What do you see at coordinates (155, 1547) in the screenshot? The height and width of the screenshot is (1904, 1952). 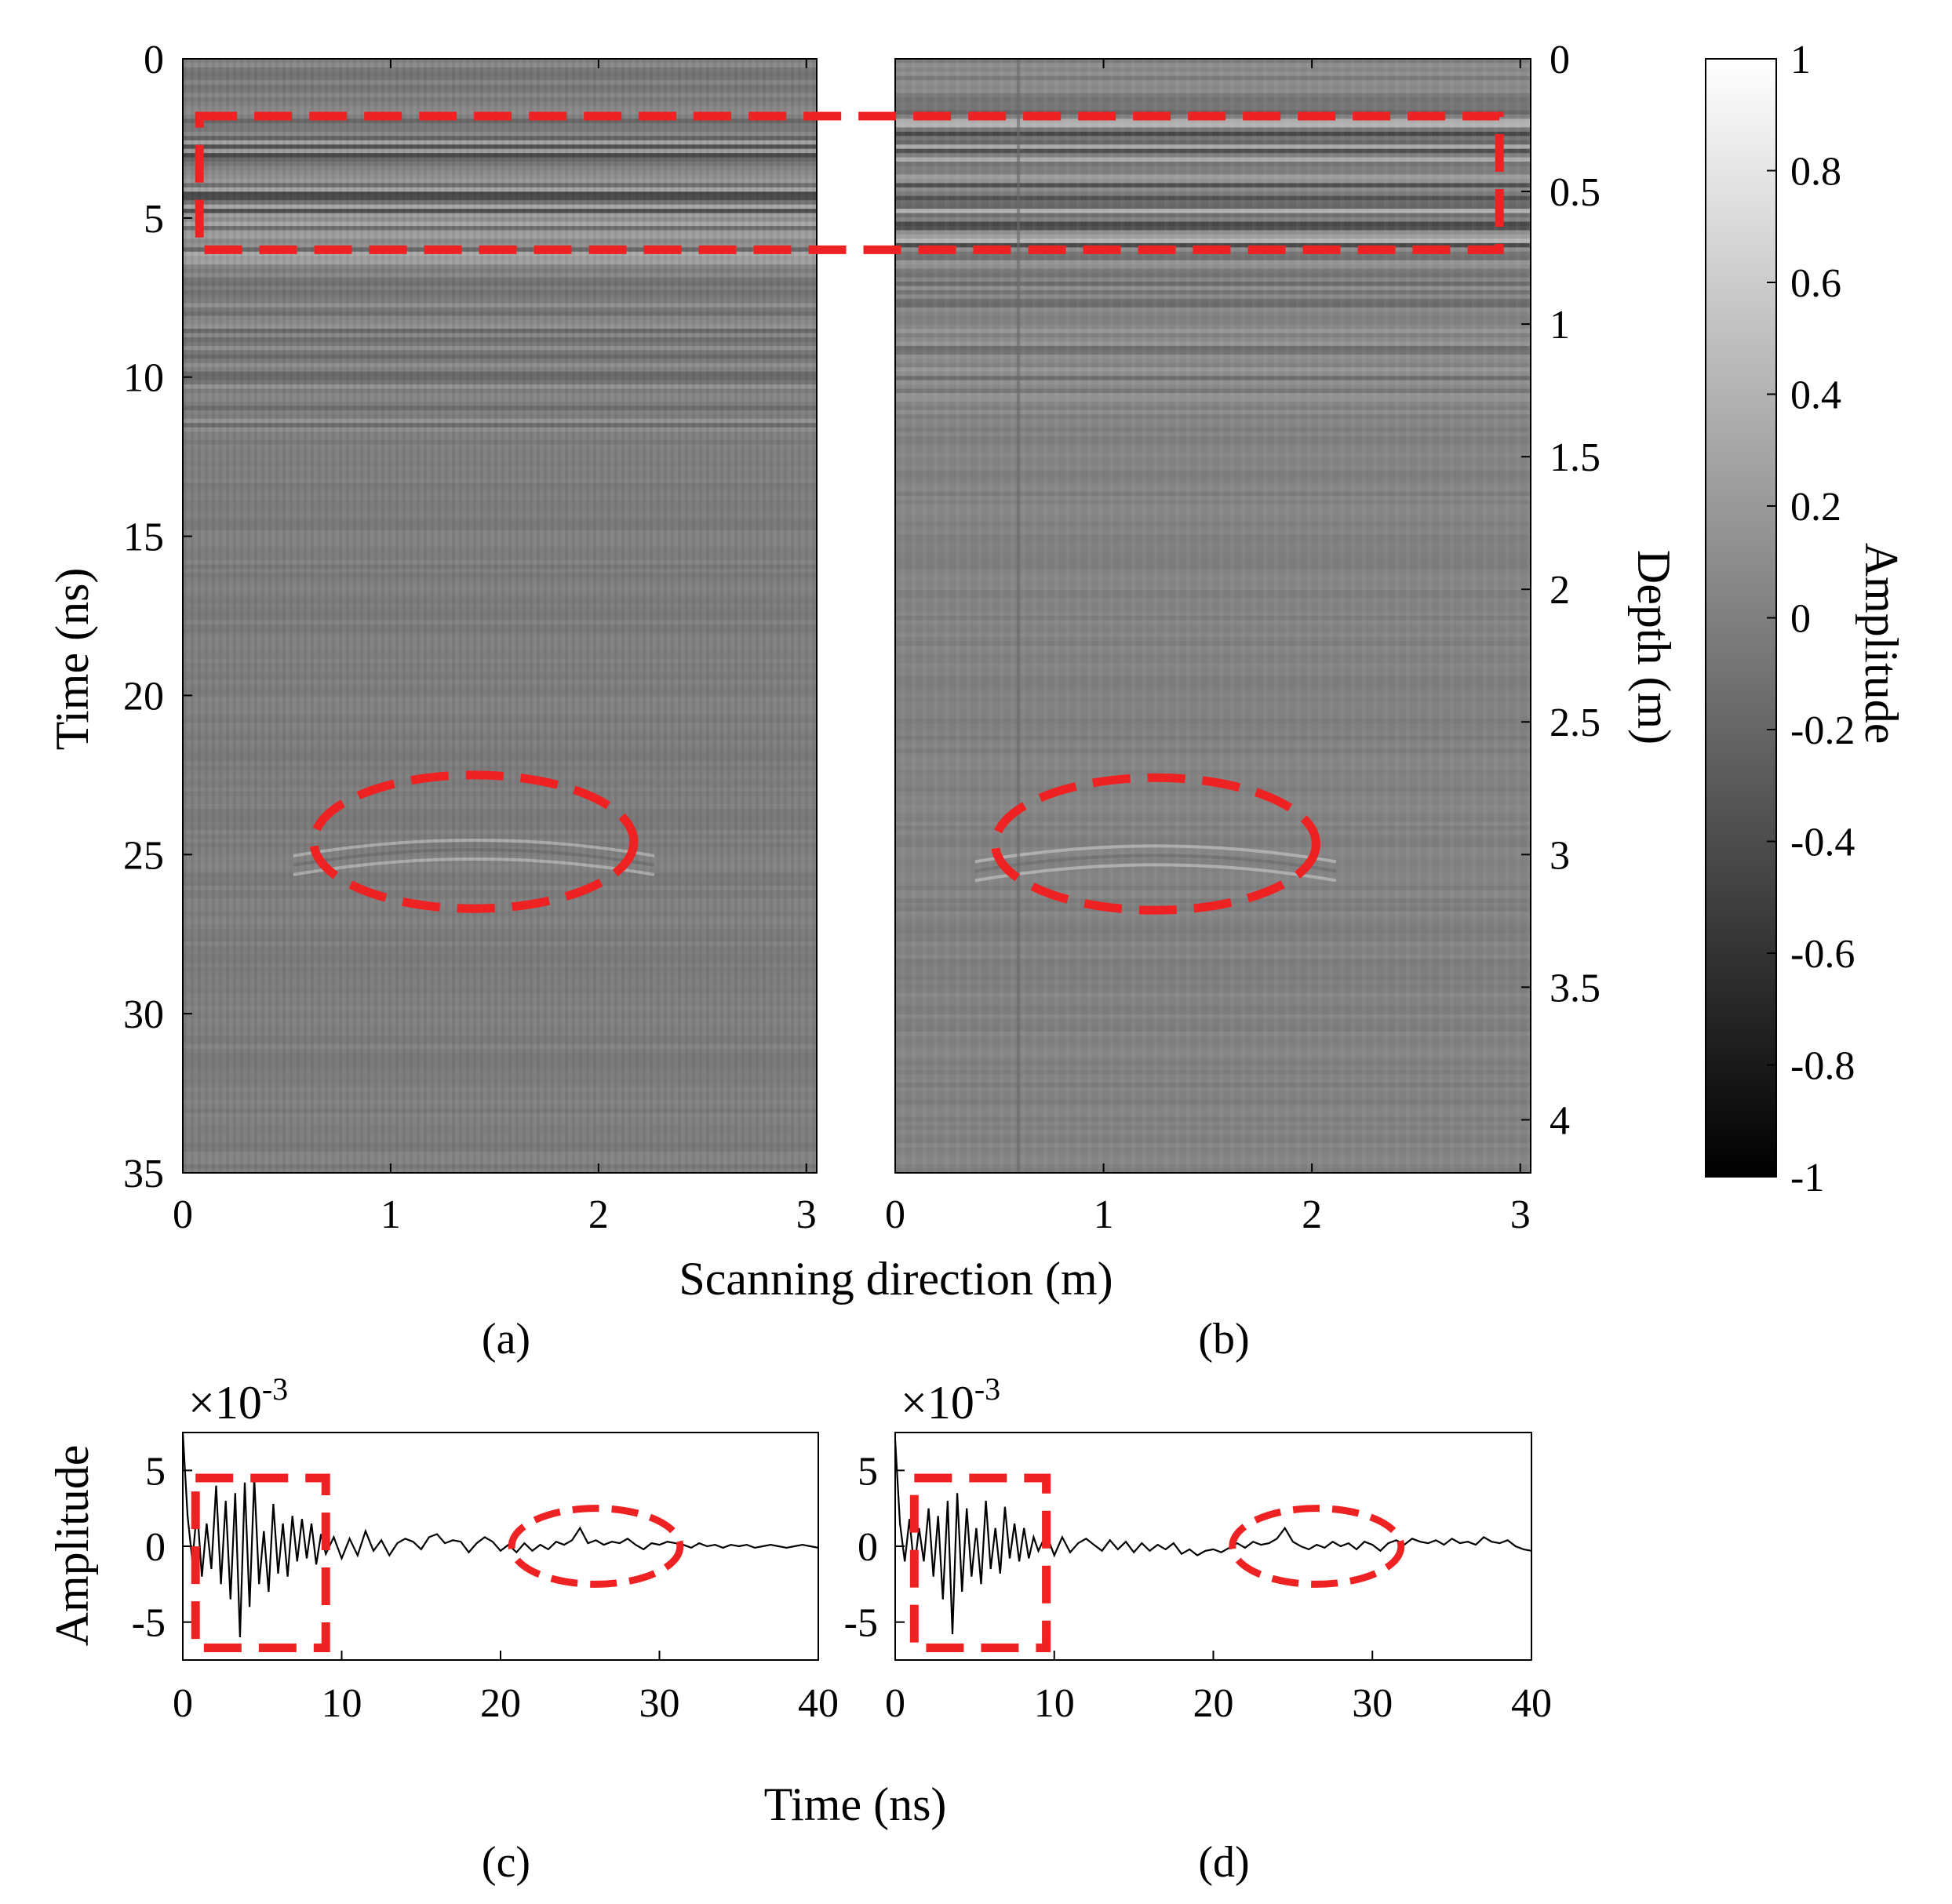 I see `c-ytick-label: 0` at bounding box center [155, 1547].